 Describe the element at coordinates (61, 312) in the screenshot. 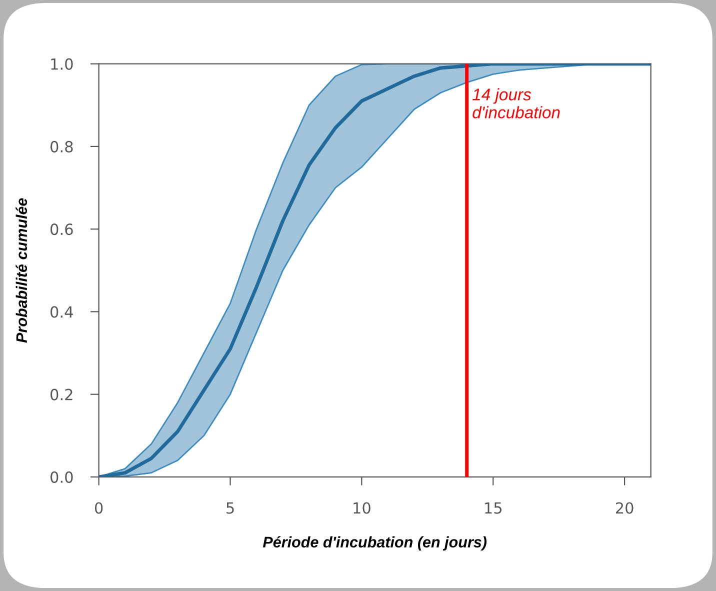

I see `y-tick-label: 0.4` at that location.